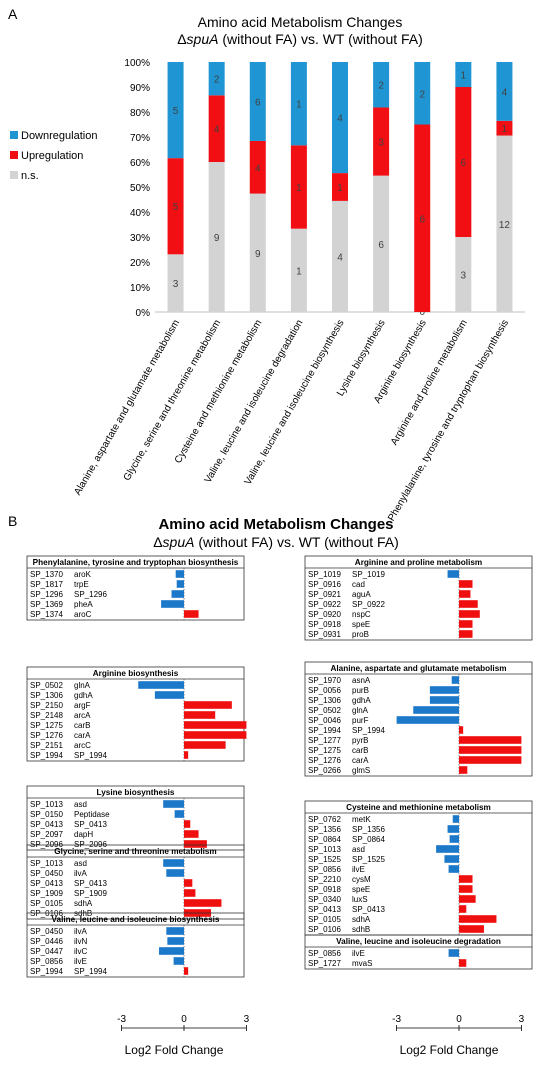 The image size is (550, 1066). What do you see at coordinates (219, 392) in the screenshot?
I see `x-tick-label: Cysteine and methionine metabolism` at bounding box center [219, 392].